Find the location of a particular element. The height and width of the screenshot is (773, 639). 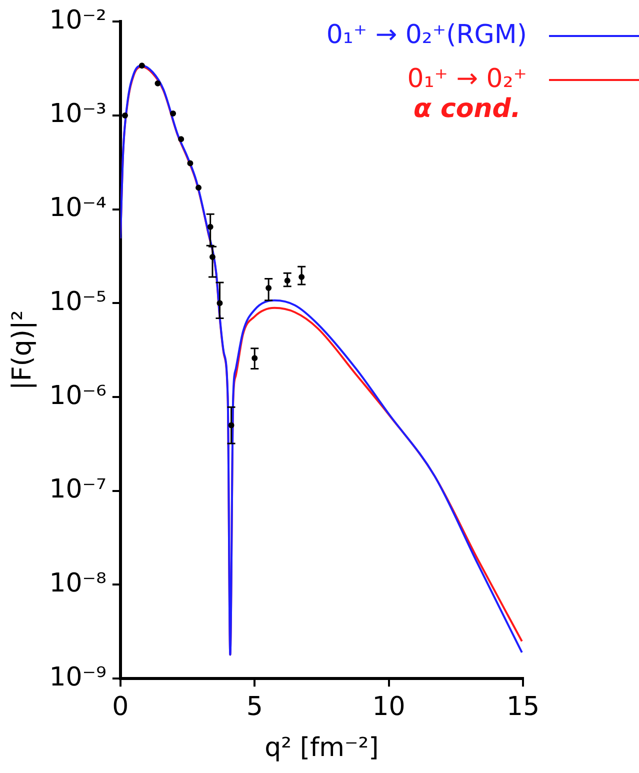

legend-label: 0₁⁺ → 0₂⁺ α cond. is located at coordinates (467, 94).